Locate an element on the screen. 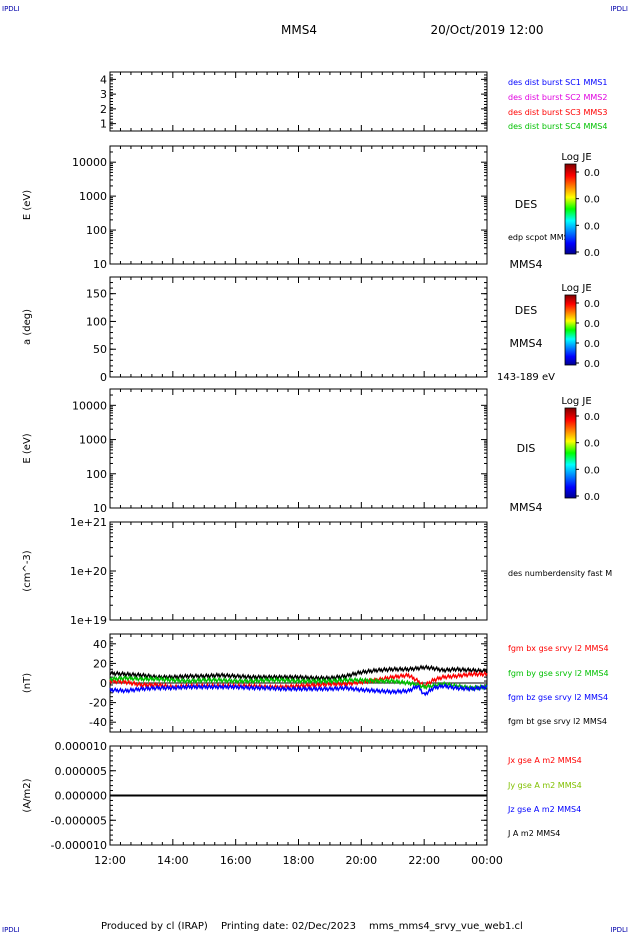 The image size is (630, 934). footer-produced-by: Produced by cl (IRAP) is located at coordinates (154, 926).